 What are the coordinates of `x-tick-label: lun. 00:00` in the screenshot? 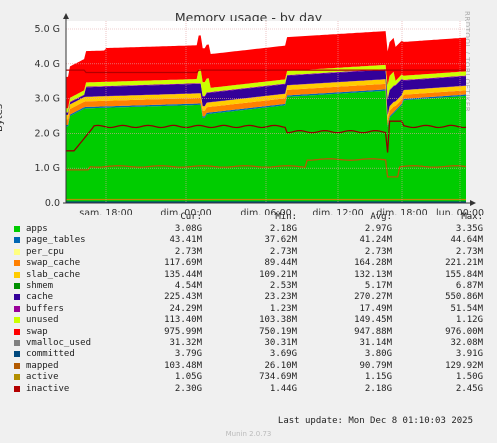 It's located at (460, 211).